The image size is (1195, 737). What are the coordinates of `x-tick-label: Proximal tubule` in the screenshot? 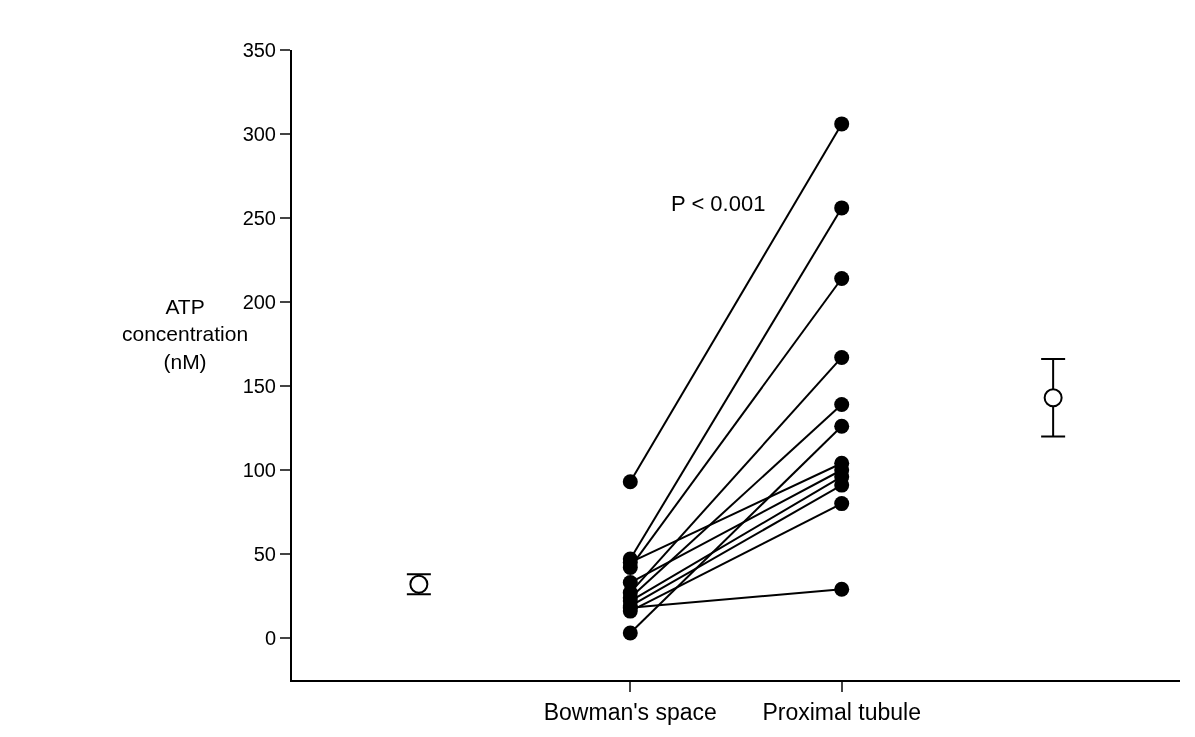 It's located at (841, 711).